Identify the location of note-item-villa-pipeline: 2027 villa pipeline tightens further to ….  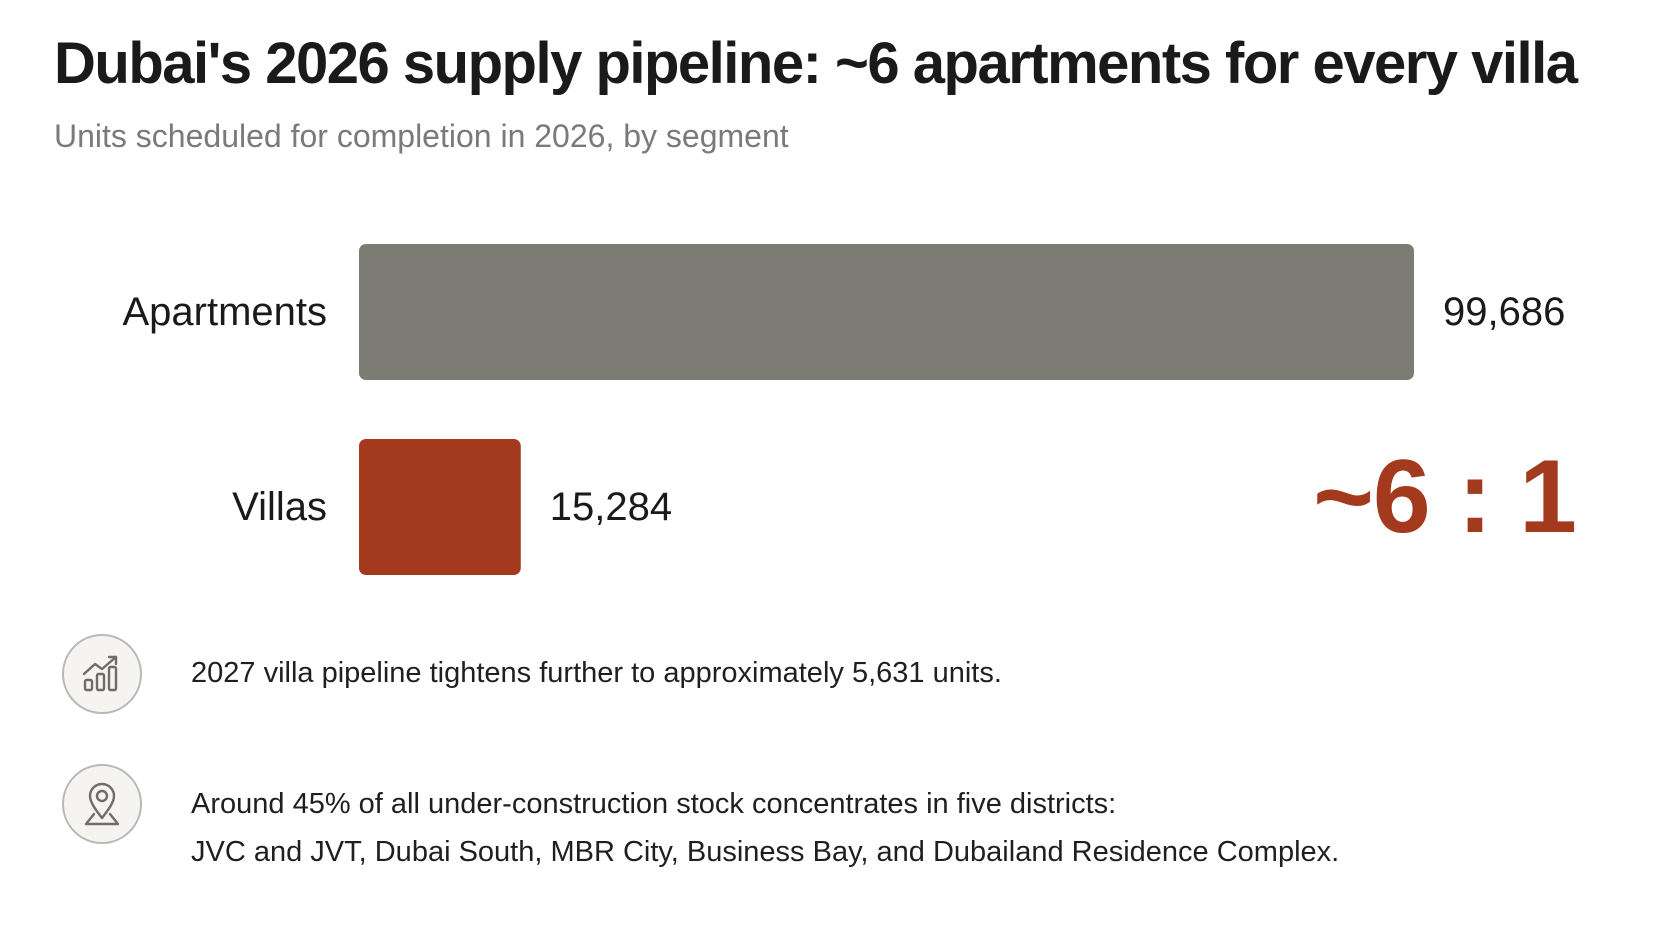
(532, 674).